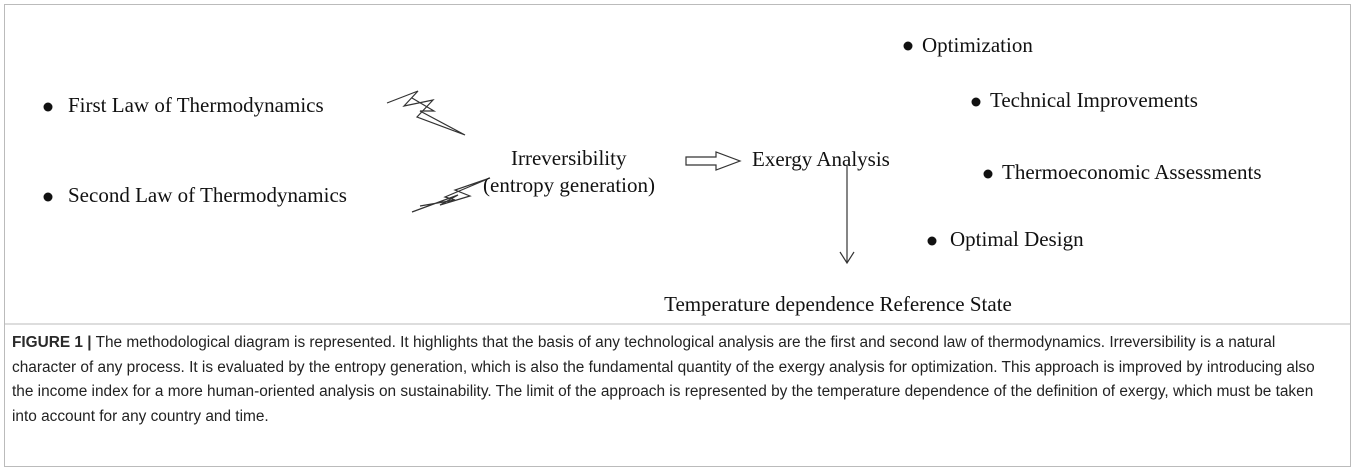 Image resolution: width=1357 pixels, height=472 pixels. Describe the element at coordinates (821, 159) in the screenshot. I see `node-label: Exergy Analysis` at that location.